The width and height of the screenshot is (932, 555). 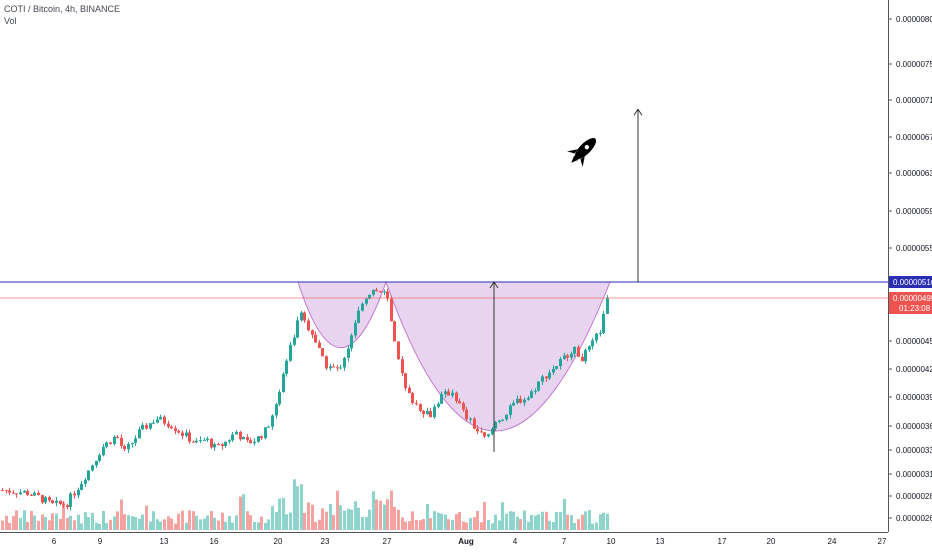 What do you see at coordinates (910, 303) in the screenshot?
I see `last-price-badge` at bounding box center [910, 303].